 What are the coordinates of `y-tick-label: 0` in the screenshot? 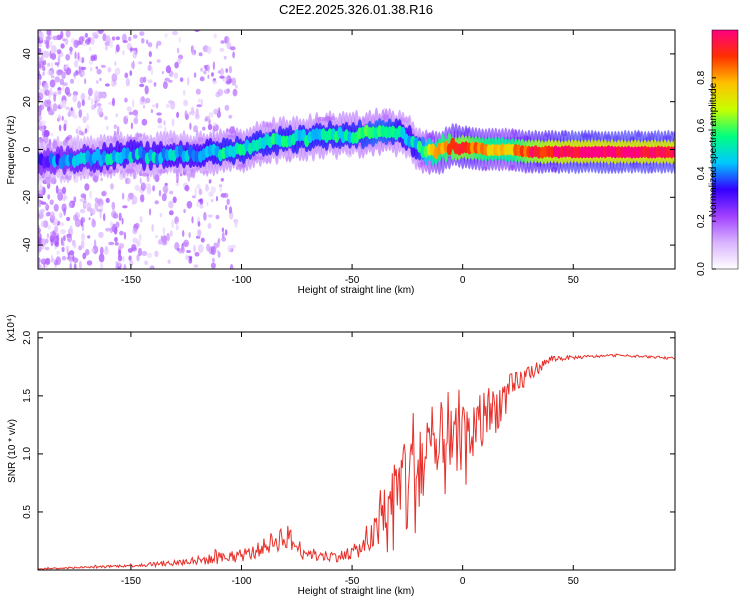 It's located at (27, 149).